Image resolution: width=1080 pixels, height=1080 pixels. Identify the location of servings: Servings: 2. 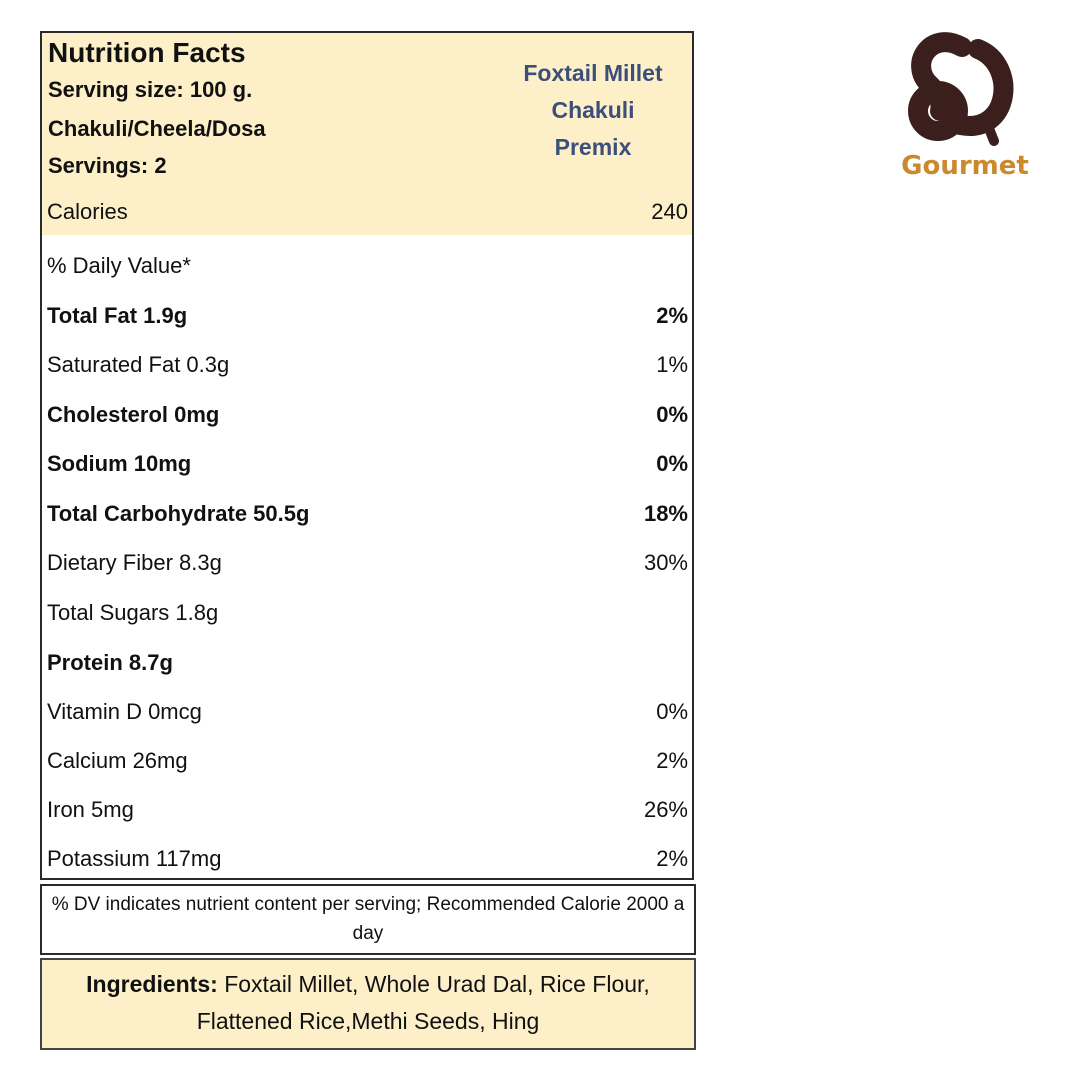
(107, 165).